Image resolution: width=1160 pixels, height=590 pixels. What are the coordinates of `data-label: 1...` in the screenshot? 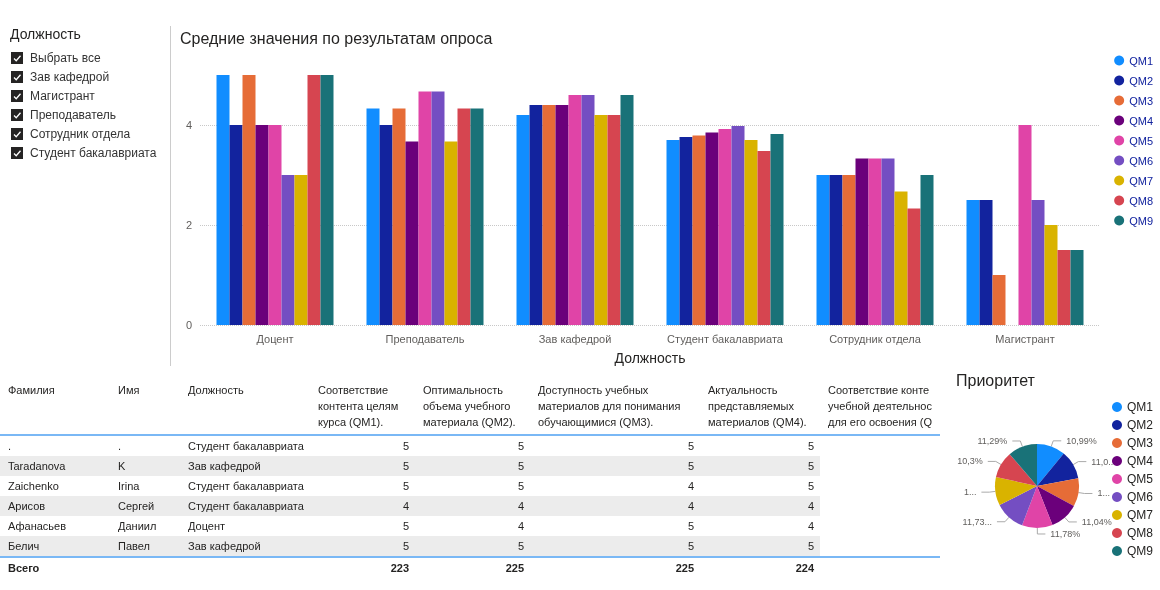 It's located at (970, 492).